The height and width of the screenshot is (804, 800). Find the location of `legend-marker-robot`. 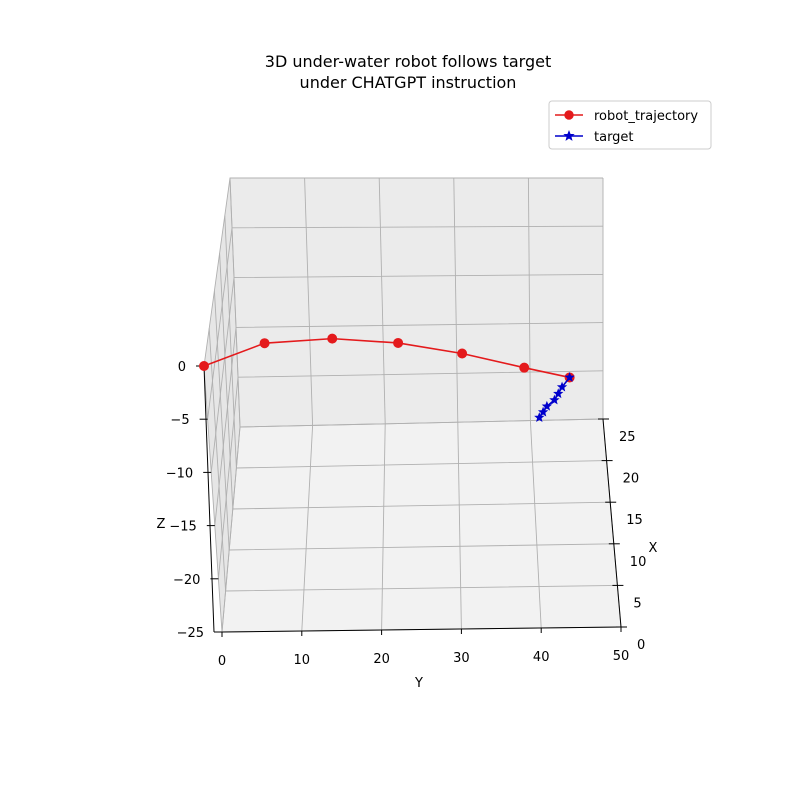

legend-marker-robot is located at coordinates (569, 115).